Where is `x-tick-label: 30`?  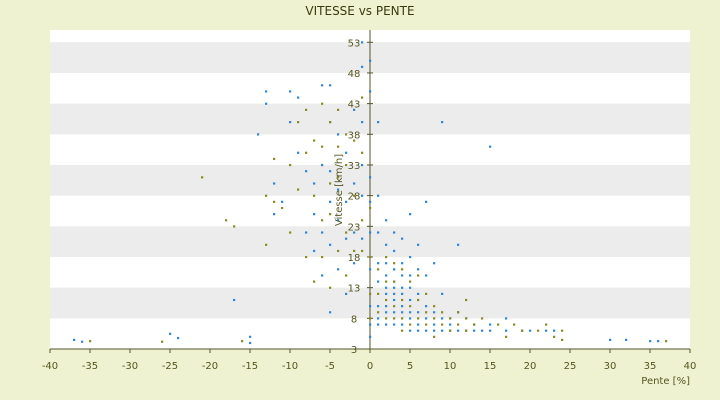
x-tick-label: 30 is located at coordinates (610, 366).